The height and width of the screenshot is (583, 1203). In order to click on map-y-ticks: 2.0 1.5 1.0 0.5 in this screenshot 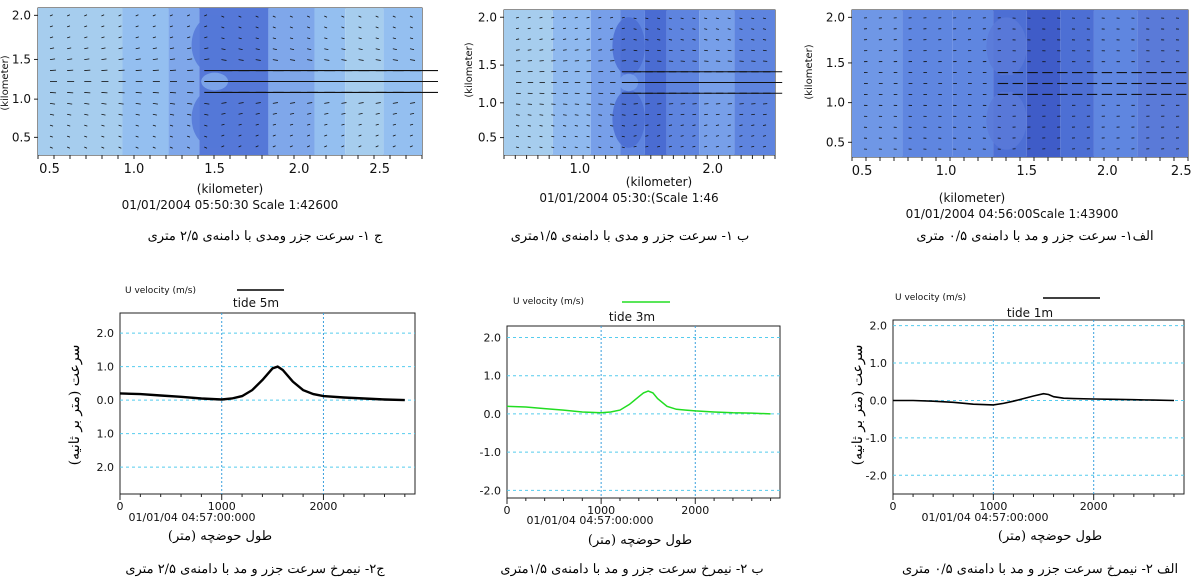, I will do `click(25, 76)`.